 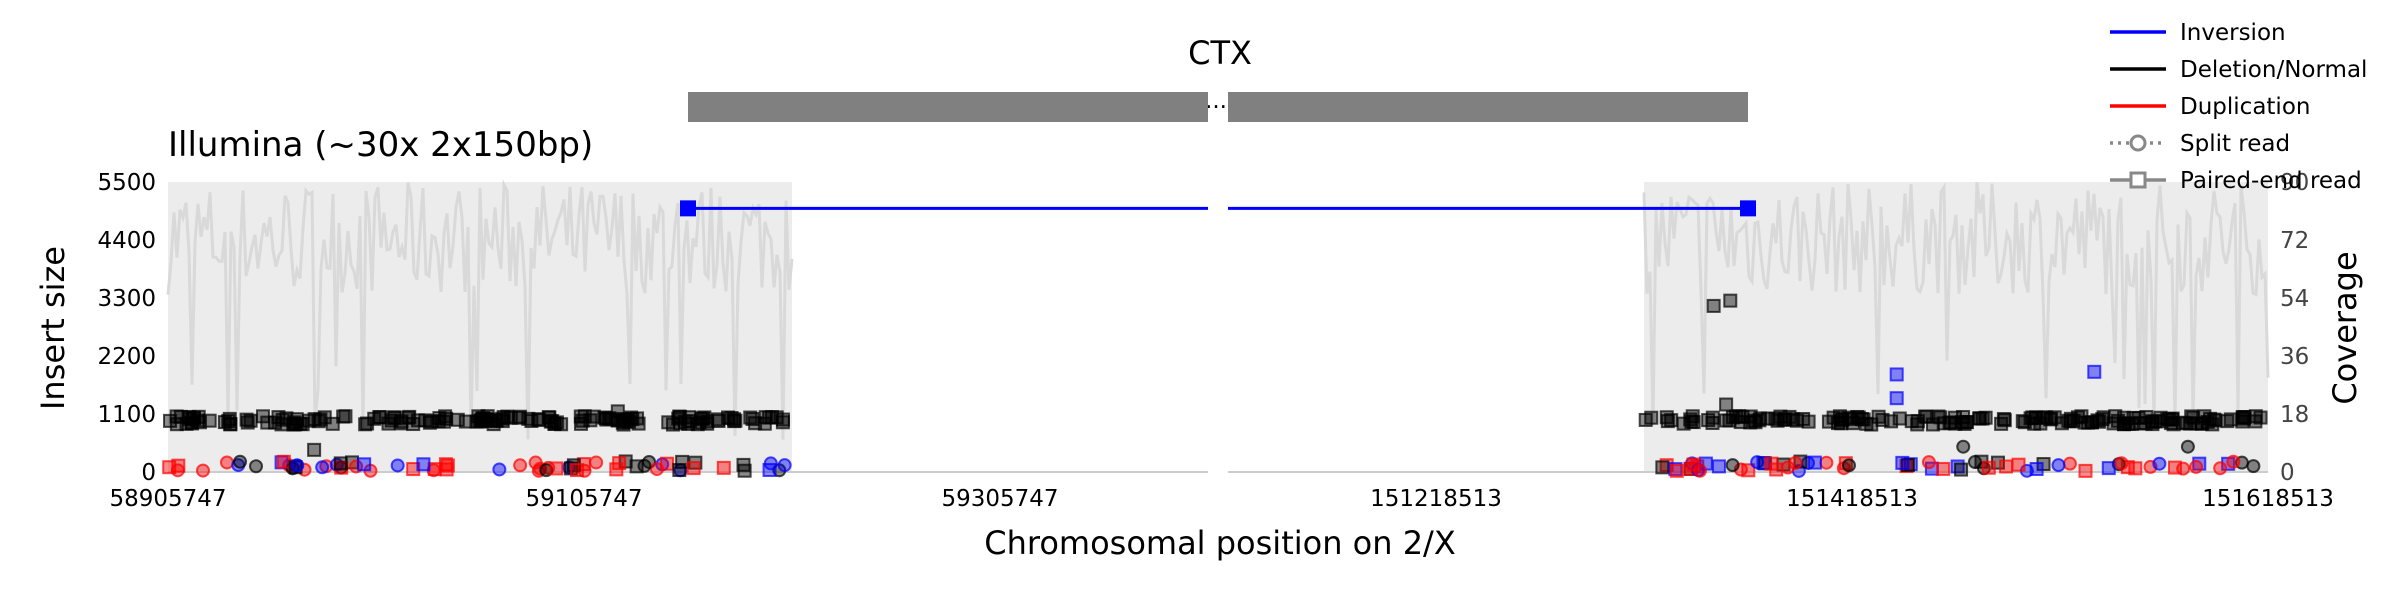 I want to click on chart-title: CTX, so click(x=1220, y=53).